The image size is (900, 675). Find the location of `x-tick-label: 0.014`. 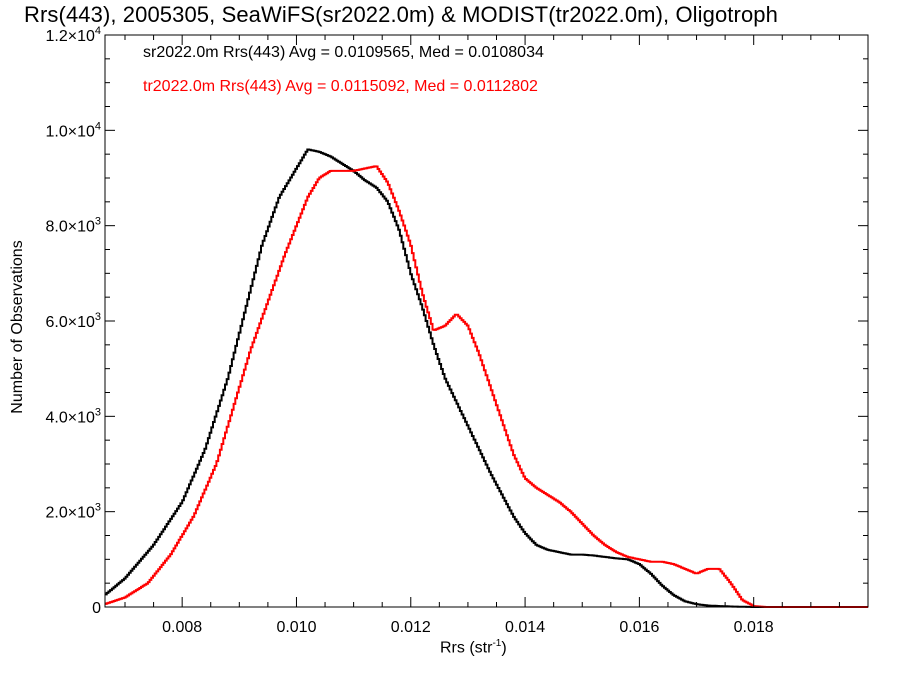

x-tick-label: 0.014 is located at coordinates (525, 627).